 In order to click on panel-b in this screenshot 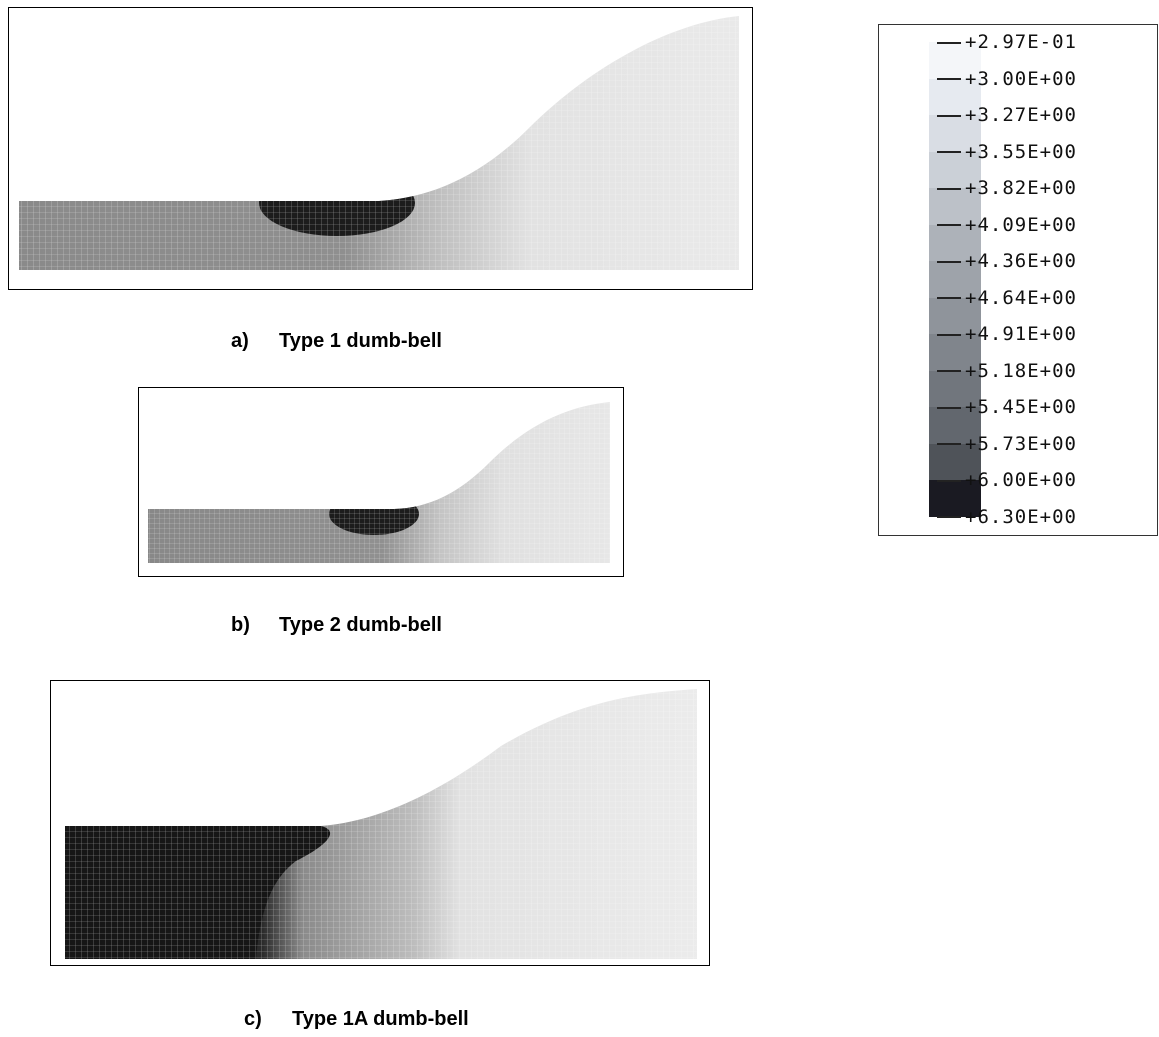, I will do `click(381, 482)`.